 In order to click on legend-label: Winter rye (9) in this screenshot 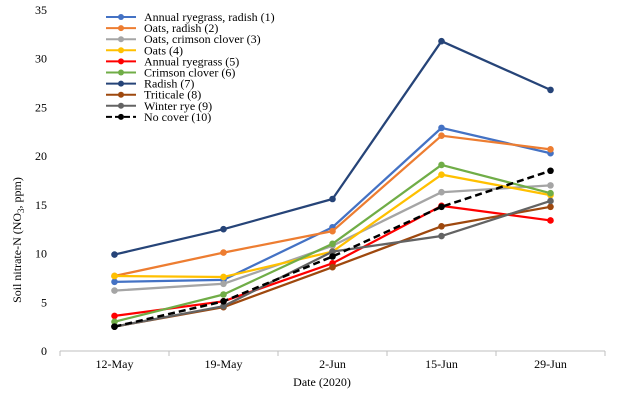, I will do `click(178, 106)`.